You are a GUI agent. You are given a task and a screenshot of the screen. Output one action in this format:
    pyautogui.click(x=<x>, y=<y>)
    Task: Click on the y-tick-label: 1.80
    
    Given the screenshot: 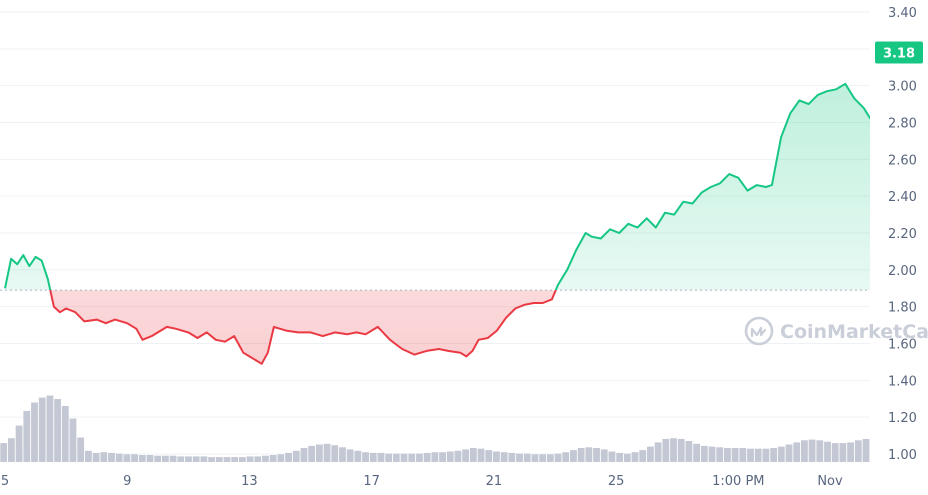 What is the action you would take?
    pyautogui.click(x=902, y=308)
    